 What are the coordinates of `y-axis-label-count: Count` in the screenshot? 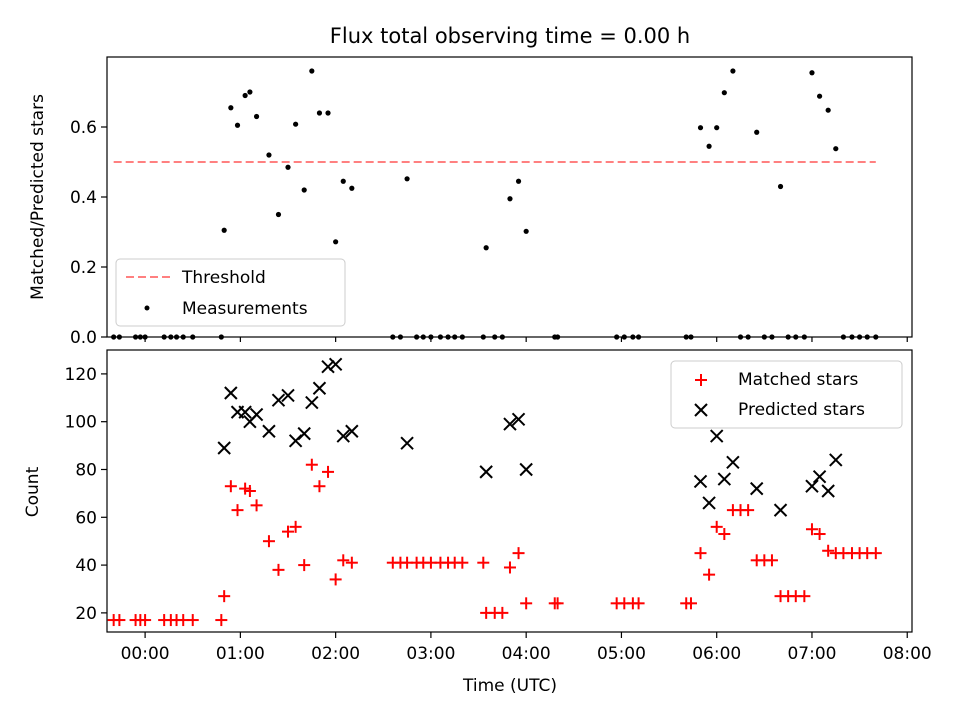 It's located at (33, 491).